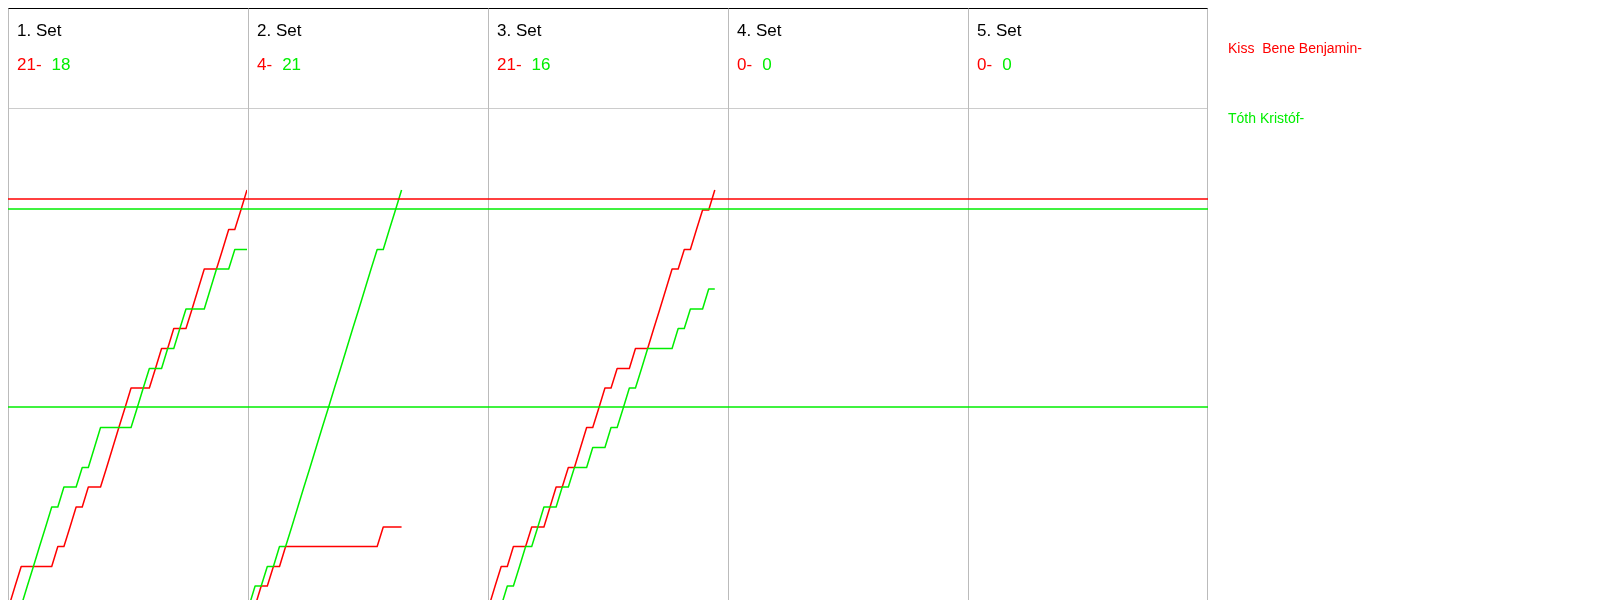  Describe the element at coordinates (1000, 30) in the screenshot. I see `text: 5. Set` at that location.